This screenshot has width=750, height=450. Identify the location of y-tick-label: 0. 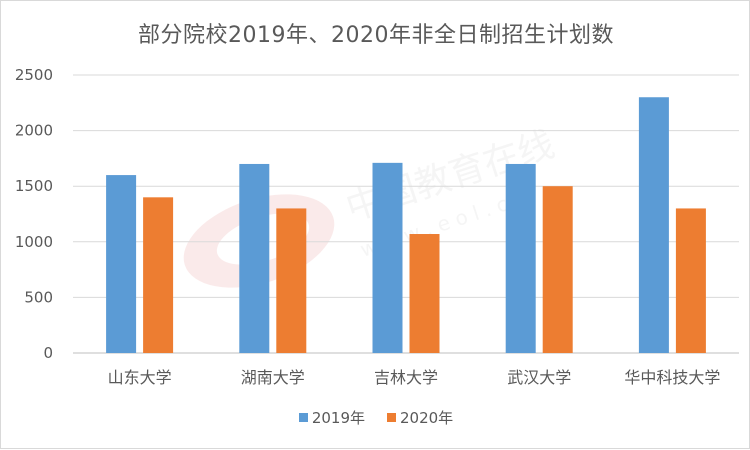
(48, 353).